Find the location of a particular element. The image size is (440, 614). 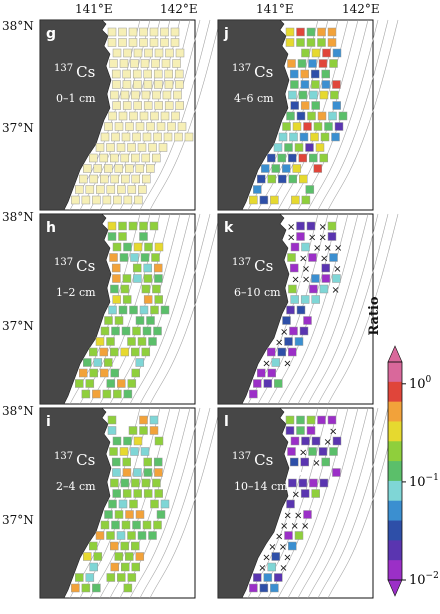

nuclide-label: 137 Cs is located at coordinates (74, 266).